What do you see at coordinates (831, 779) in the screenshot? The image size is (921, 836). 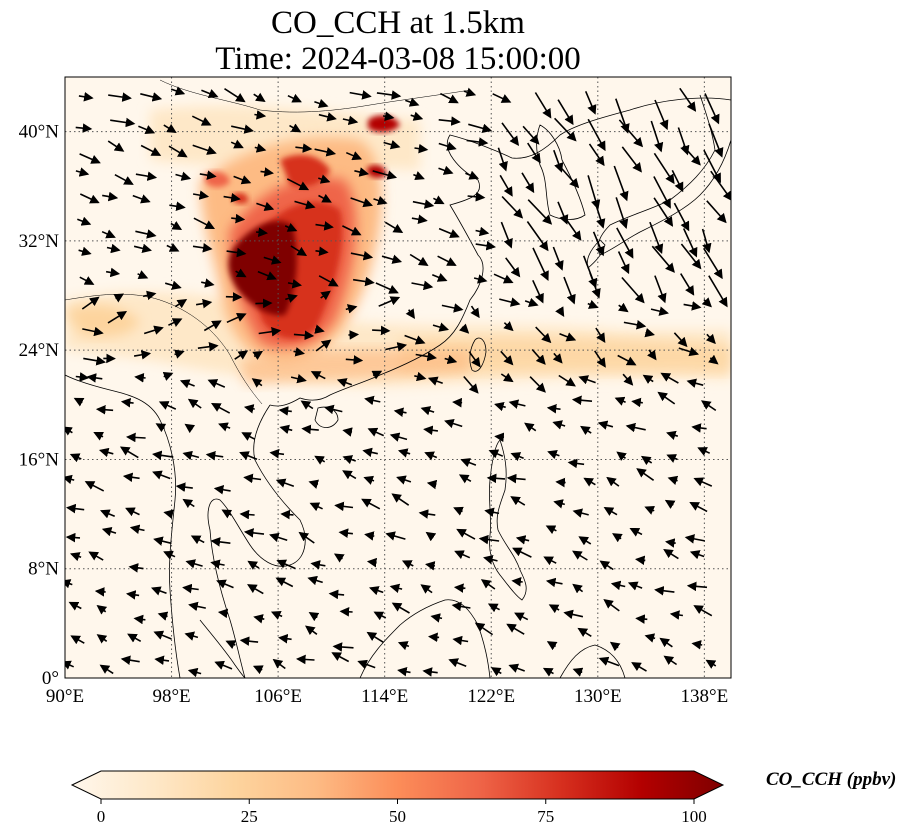 I see `colorbar-label: CO_CCH (ppbv)` at bounding box center [831, 779].